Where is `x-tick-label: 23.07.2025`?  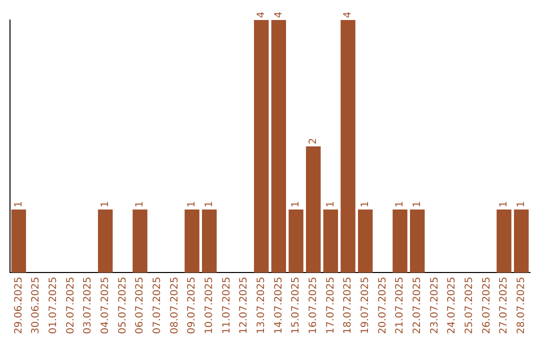 x-tick-label: 23.07.2025 is located at coordinates (434, 305).